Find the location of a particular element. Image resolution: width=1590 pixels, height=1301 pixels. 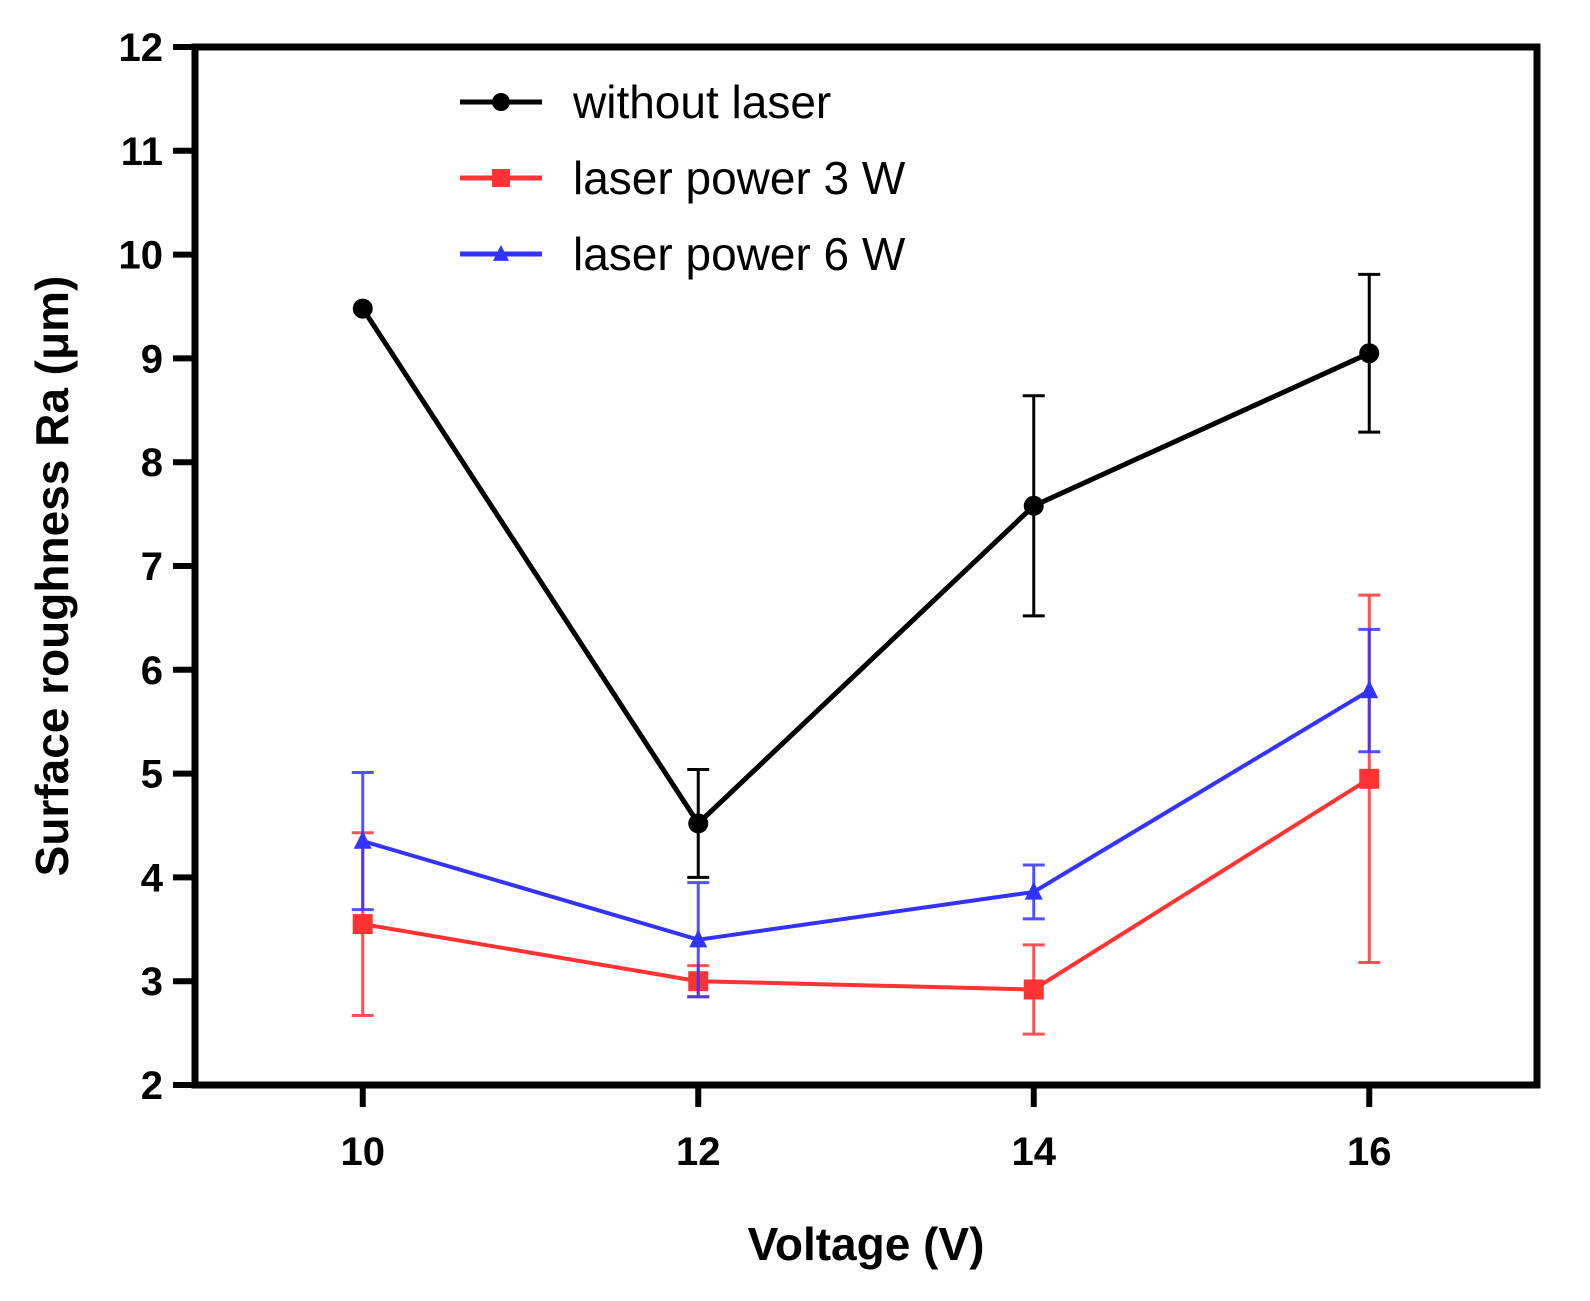

legend-label: without laser is located at coordinates (701, 102).